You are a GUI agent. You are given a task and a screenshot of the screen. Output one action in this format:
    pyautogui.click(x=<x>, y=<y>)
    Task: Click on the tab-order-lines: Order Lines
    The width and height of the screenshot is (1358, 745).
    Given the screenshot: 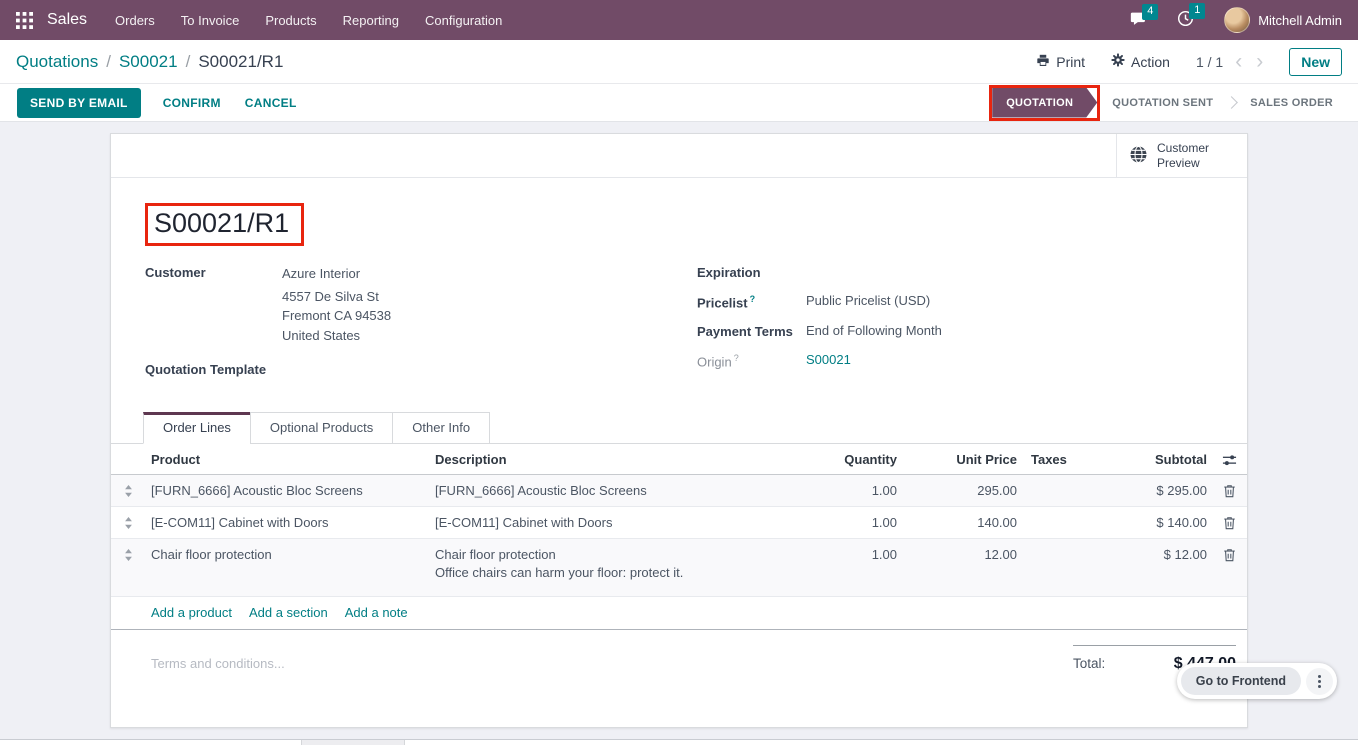 What is the action you would take?
    pyautogui.click(x=197, y=428)
    